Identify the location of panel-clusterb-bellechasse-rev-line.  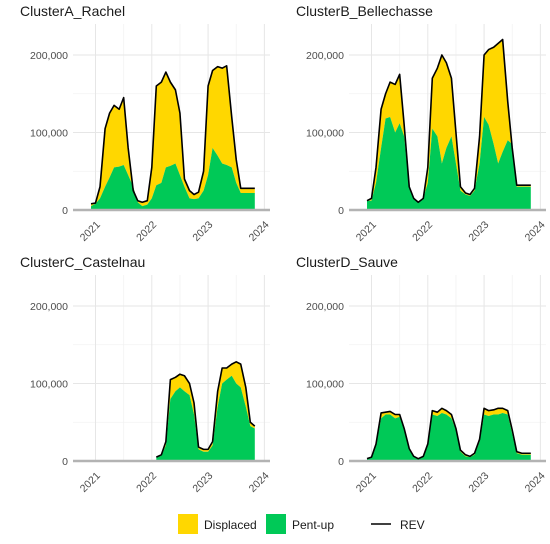
(448, 121).